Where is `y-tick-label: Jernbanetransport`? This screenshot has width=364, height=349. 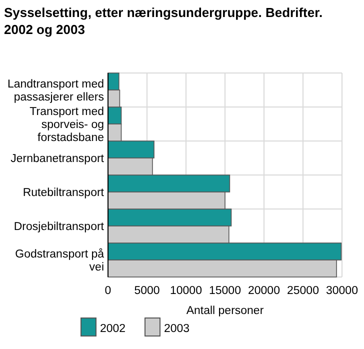 y-tick-label: Jernbanetransport is located at coordinates (57, 159).